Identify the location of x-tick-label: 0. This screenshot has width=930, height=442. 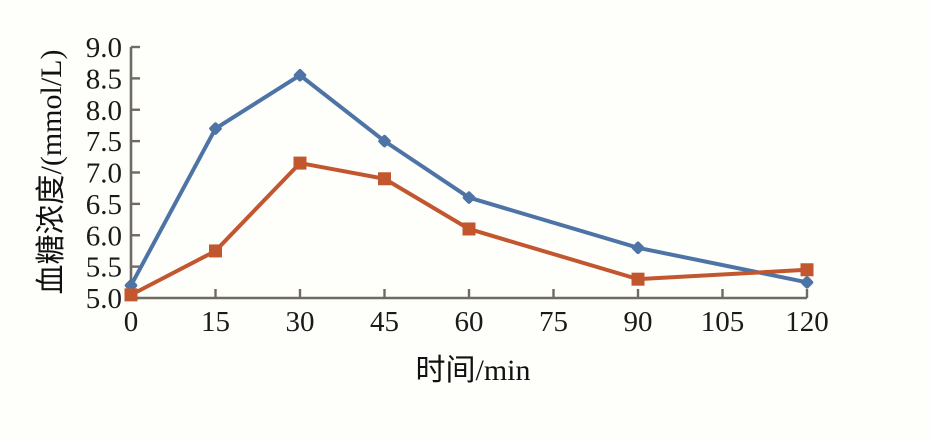
(131, 322).